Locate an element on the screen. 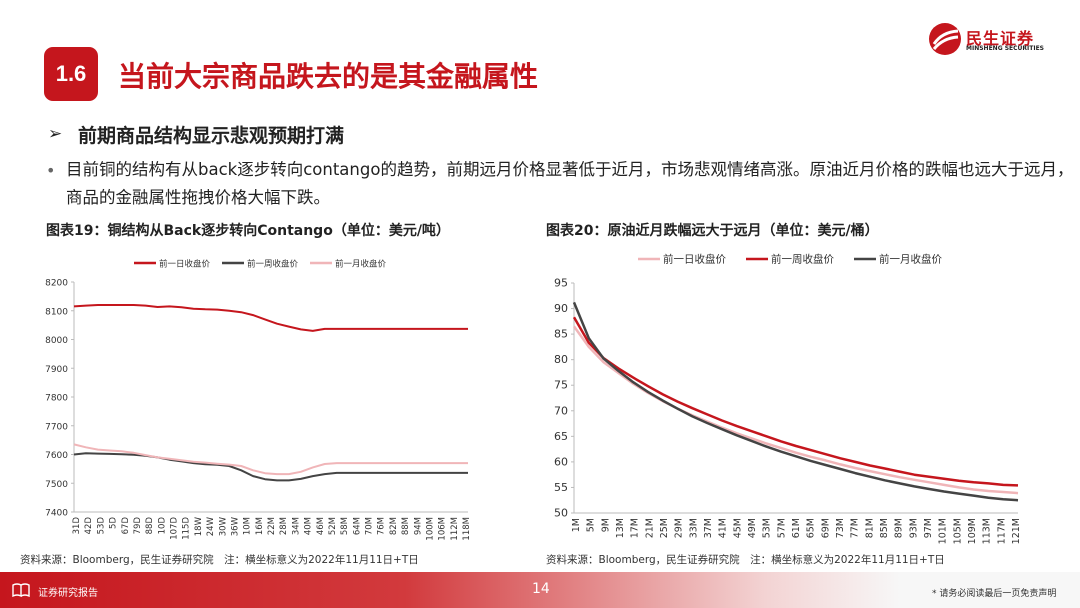 This screenshot has height=608, width=1080. x-tick-label: 106M is located at coordinates (443, 529).